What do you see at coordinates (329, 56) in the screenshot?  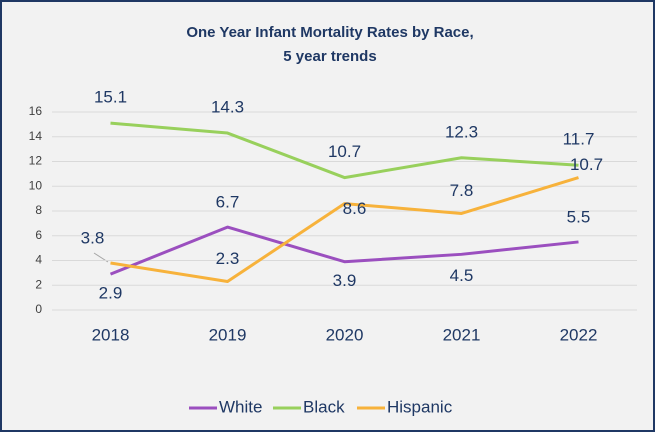 I see `chart-title: 5 year trends` at bounding box center [329, 56].